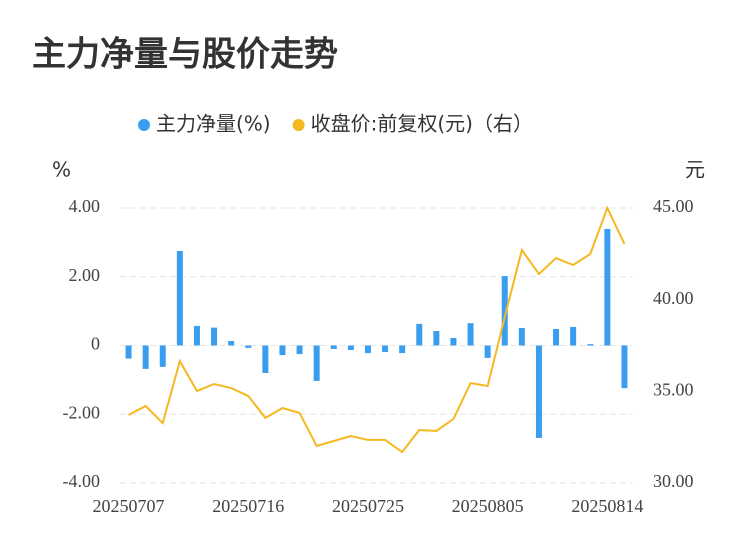  Describe the element at coordinates (95, 344) in the screenshot. I see `y-tick-label: 0` at that location.